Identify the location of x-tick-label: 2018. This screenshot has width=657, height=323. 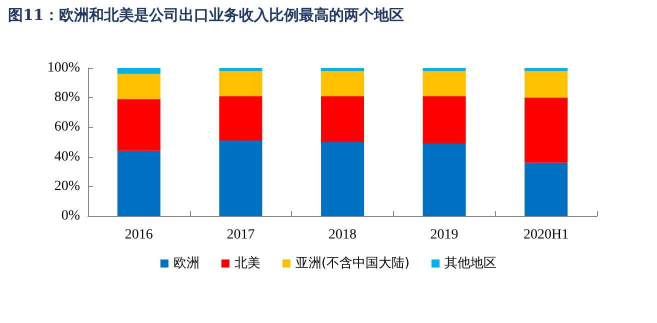
(342, 235).